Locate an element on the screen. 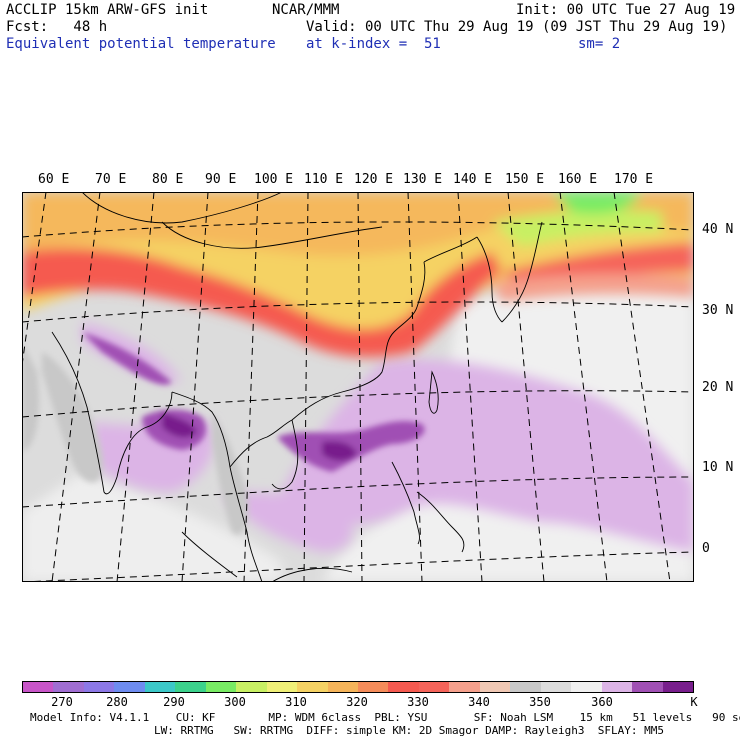 The width and height of the screenshot is (740, 740). lat-label: 0 is located at coordinates (706, 548).